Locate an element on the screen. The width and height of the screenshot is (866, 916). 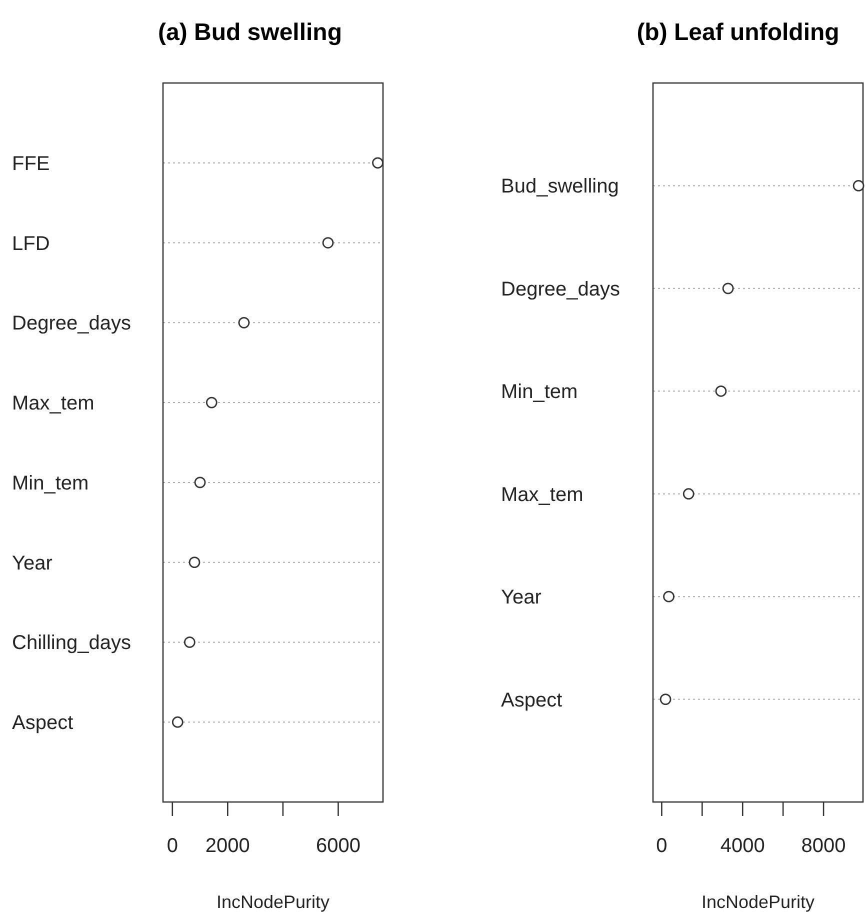
y-tick-label: FFE is located at coordinates (31, 163).